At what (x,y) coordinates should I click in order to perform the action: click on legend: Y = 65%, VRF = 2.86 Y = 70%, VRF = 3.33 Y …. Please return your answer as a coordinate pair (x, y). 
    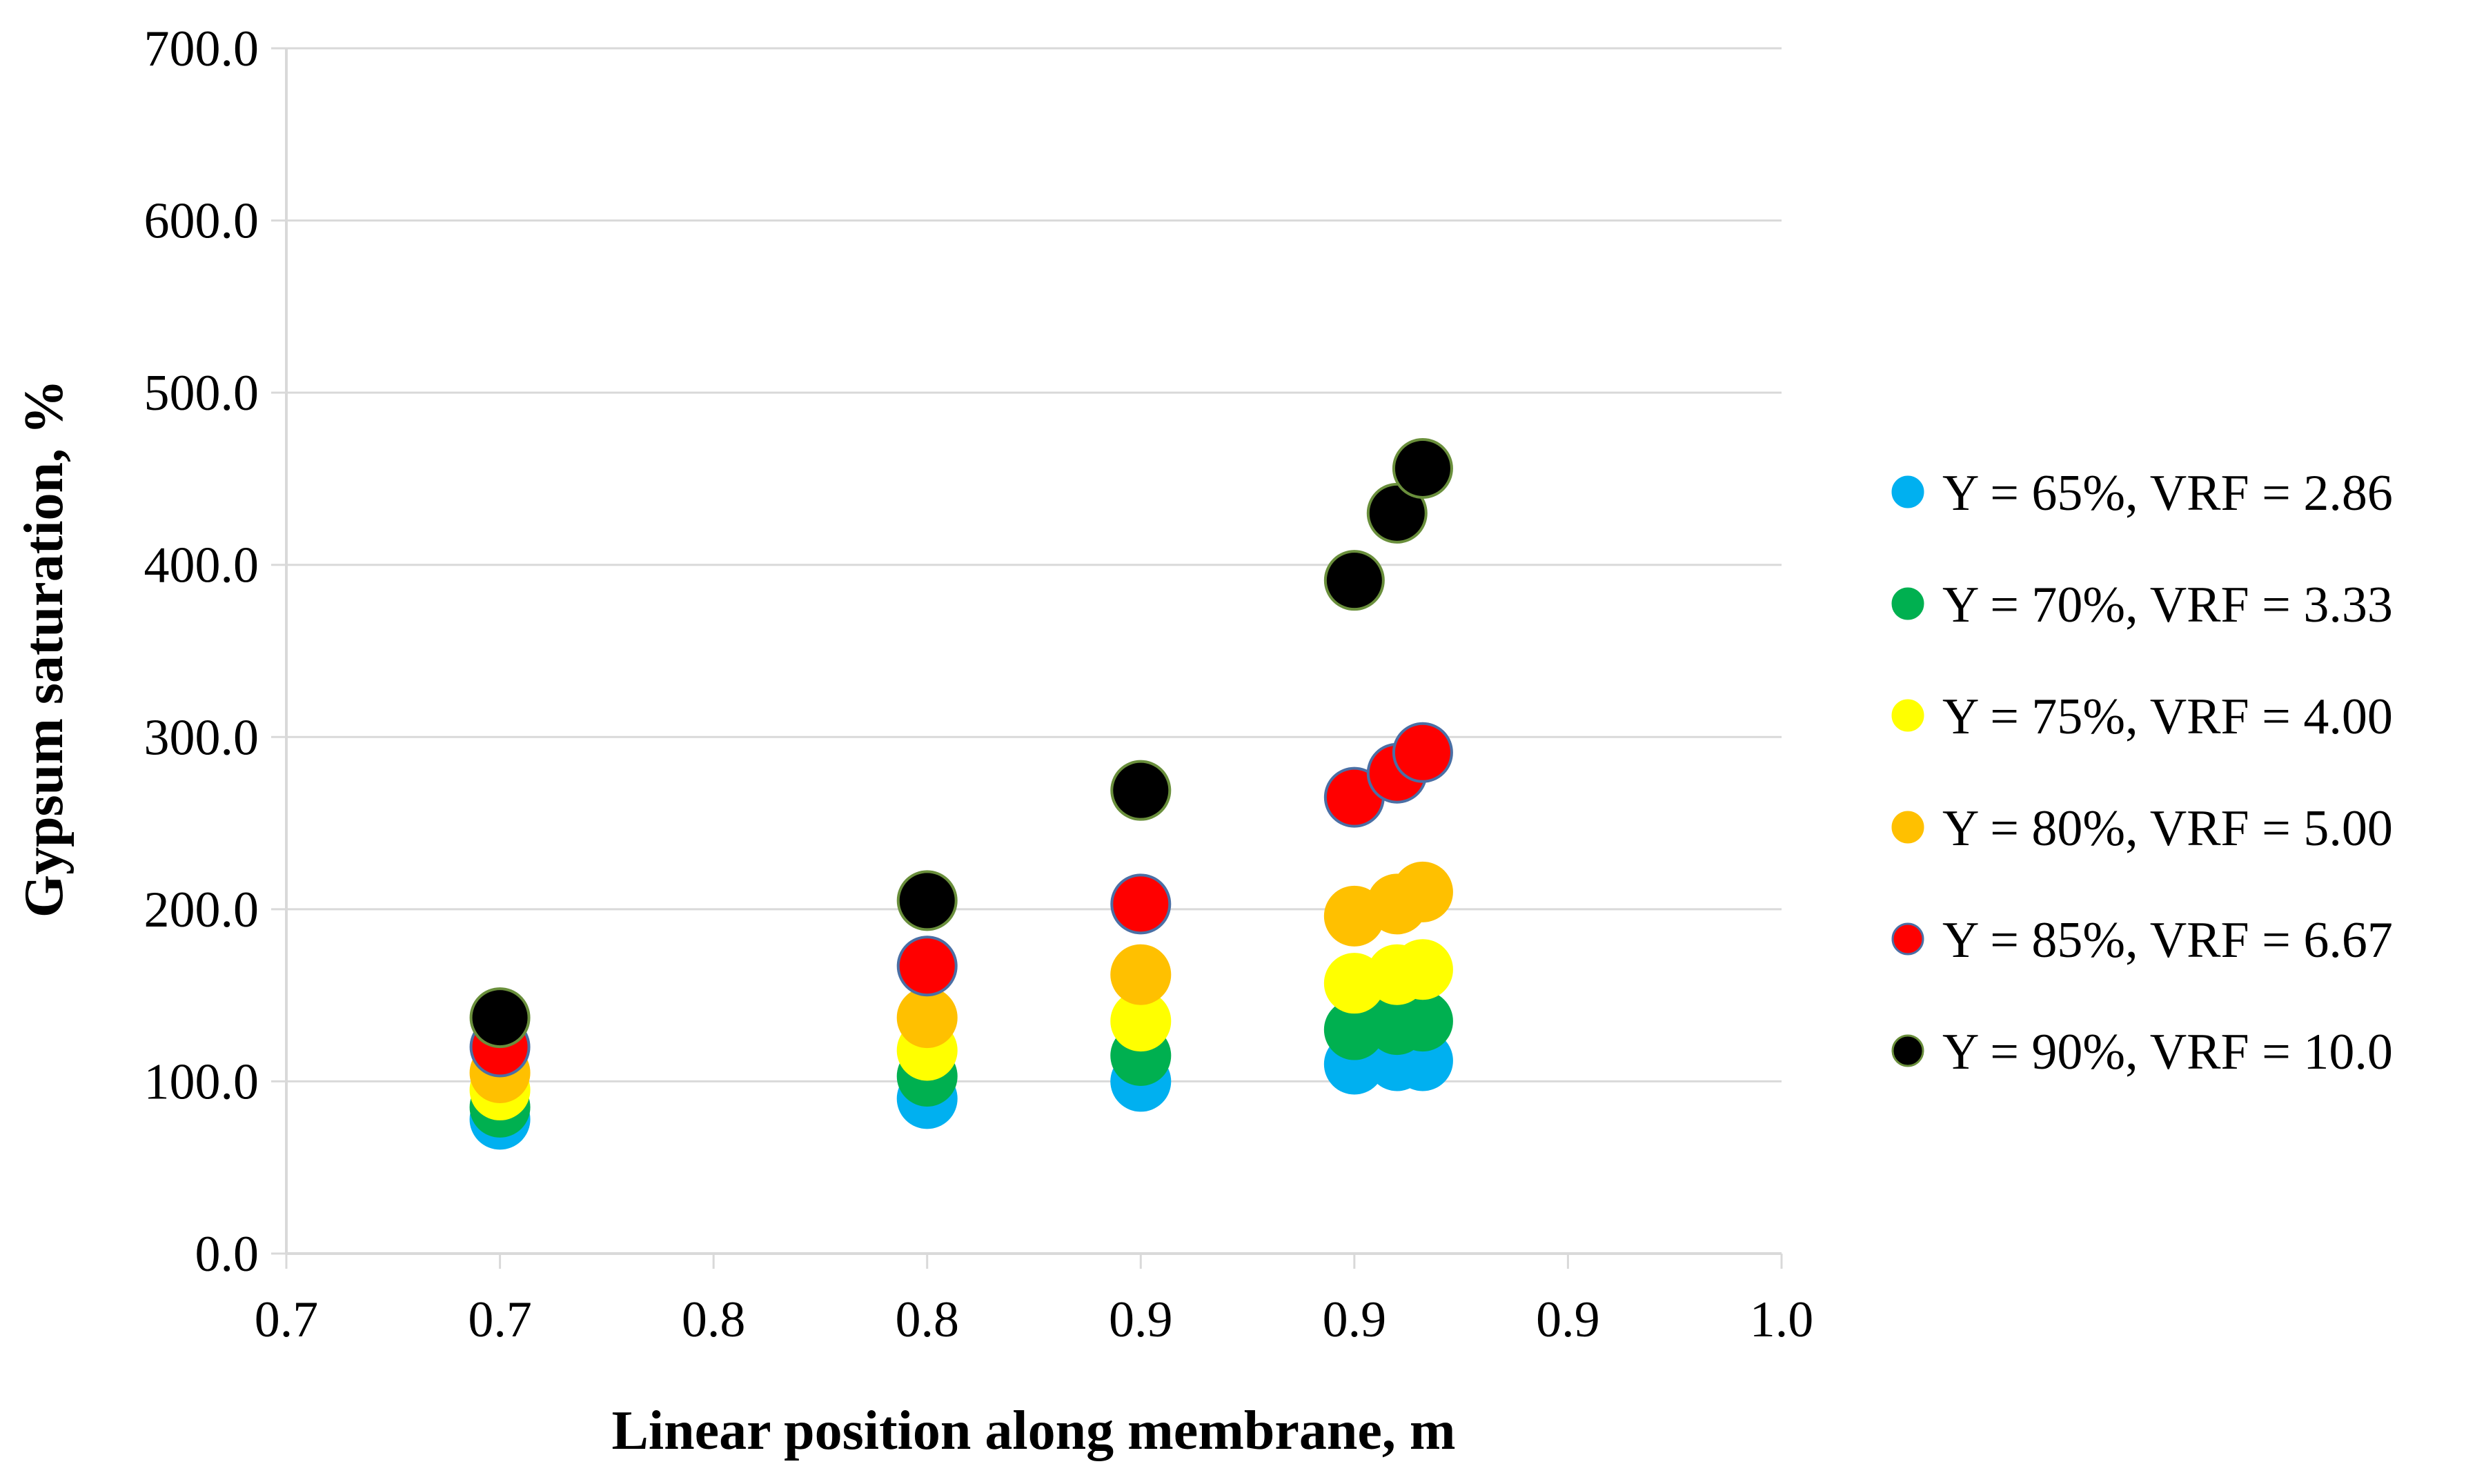
    Looking at the image, I should click on (2142, 772).